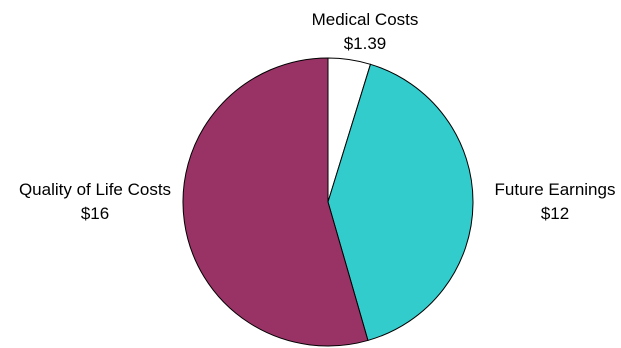 Image resolution: width=621 pixels, height=348 pixels. Describe the element at coordinates (555, 213) in the screenshot. I see `slice-label-value: $12` at that location.